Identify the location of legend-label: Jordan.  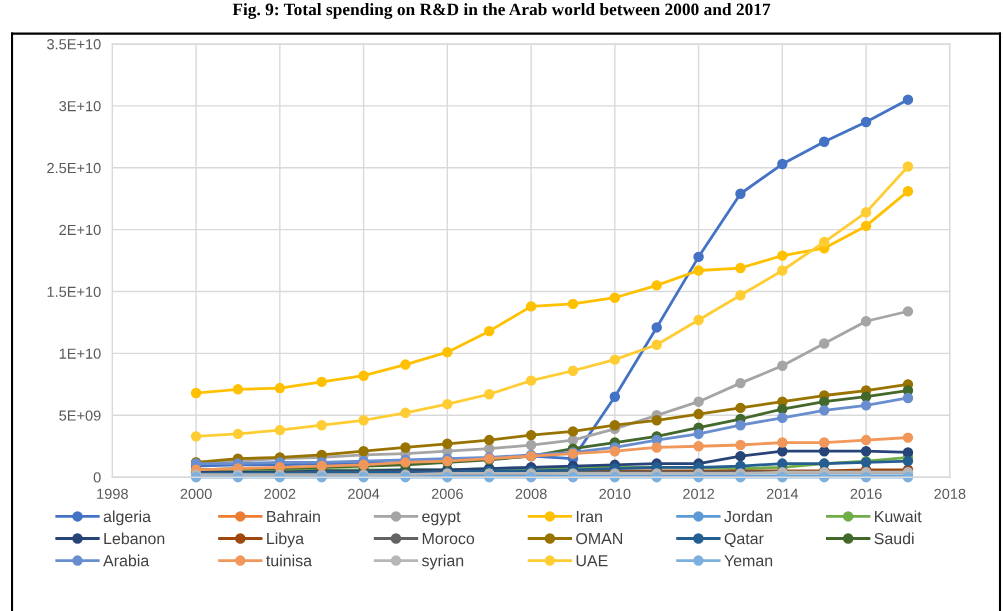
(748, 516).